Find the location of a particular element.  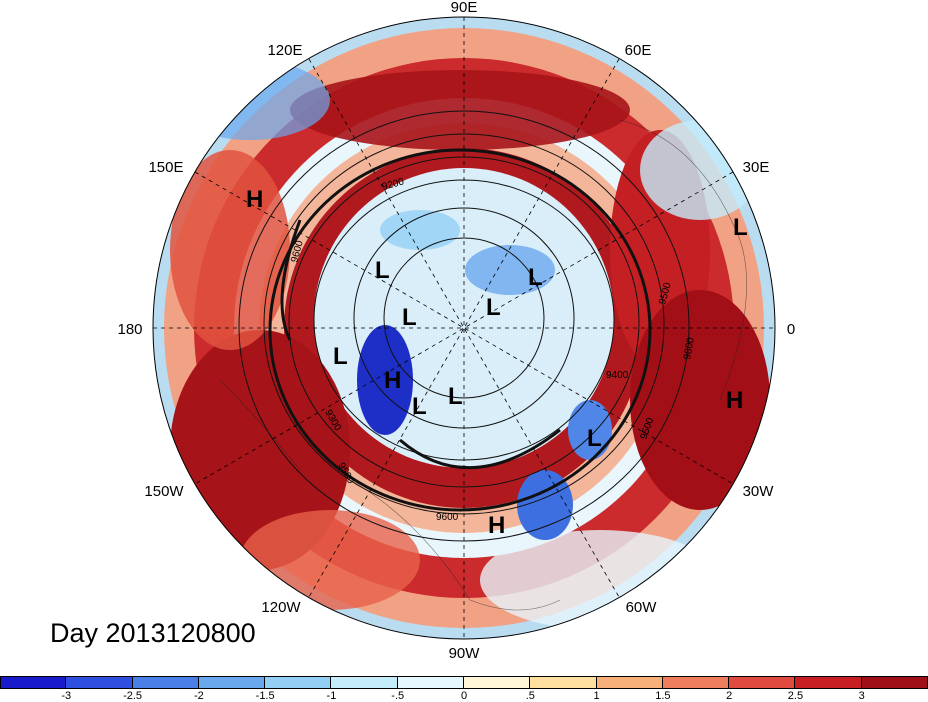

lon-label-180: 180 is located at coordinates (129, 329).